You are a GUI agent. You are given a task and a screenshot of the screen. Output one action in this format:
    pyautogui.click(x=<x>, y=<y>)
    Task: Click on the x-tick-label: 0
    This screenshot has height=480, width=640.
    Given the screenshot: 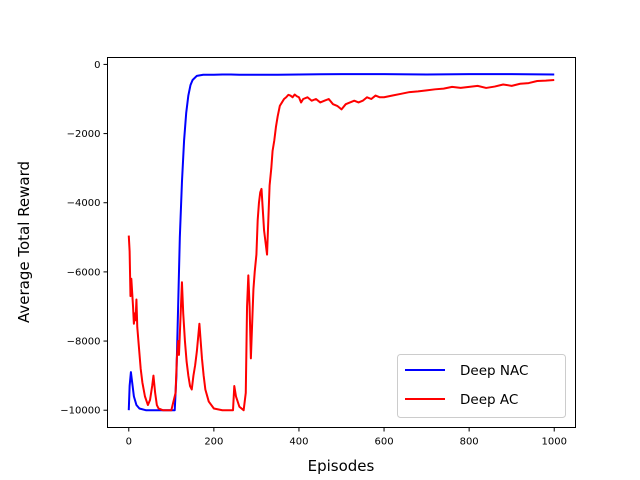 What is the action you would take?
    pyautogui.click(x=129, y=442)
    